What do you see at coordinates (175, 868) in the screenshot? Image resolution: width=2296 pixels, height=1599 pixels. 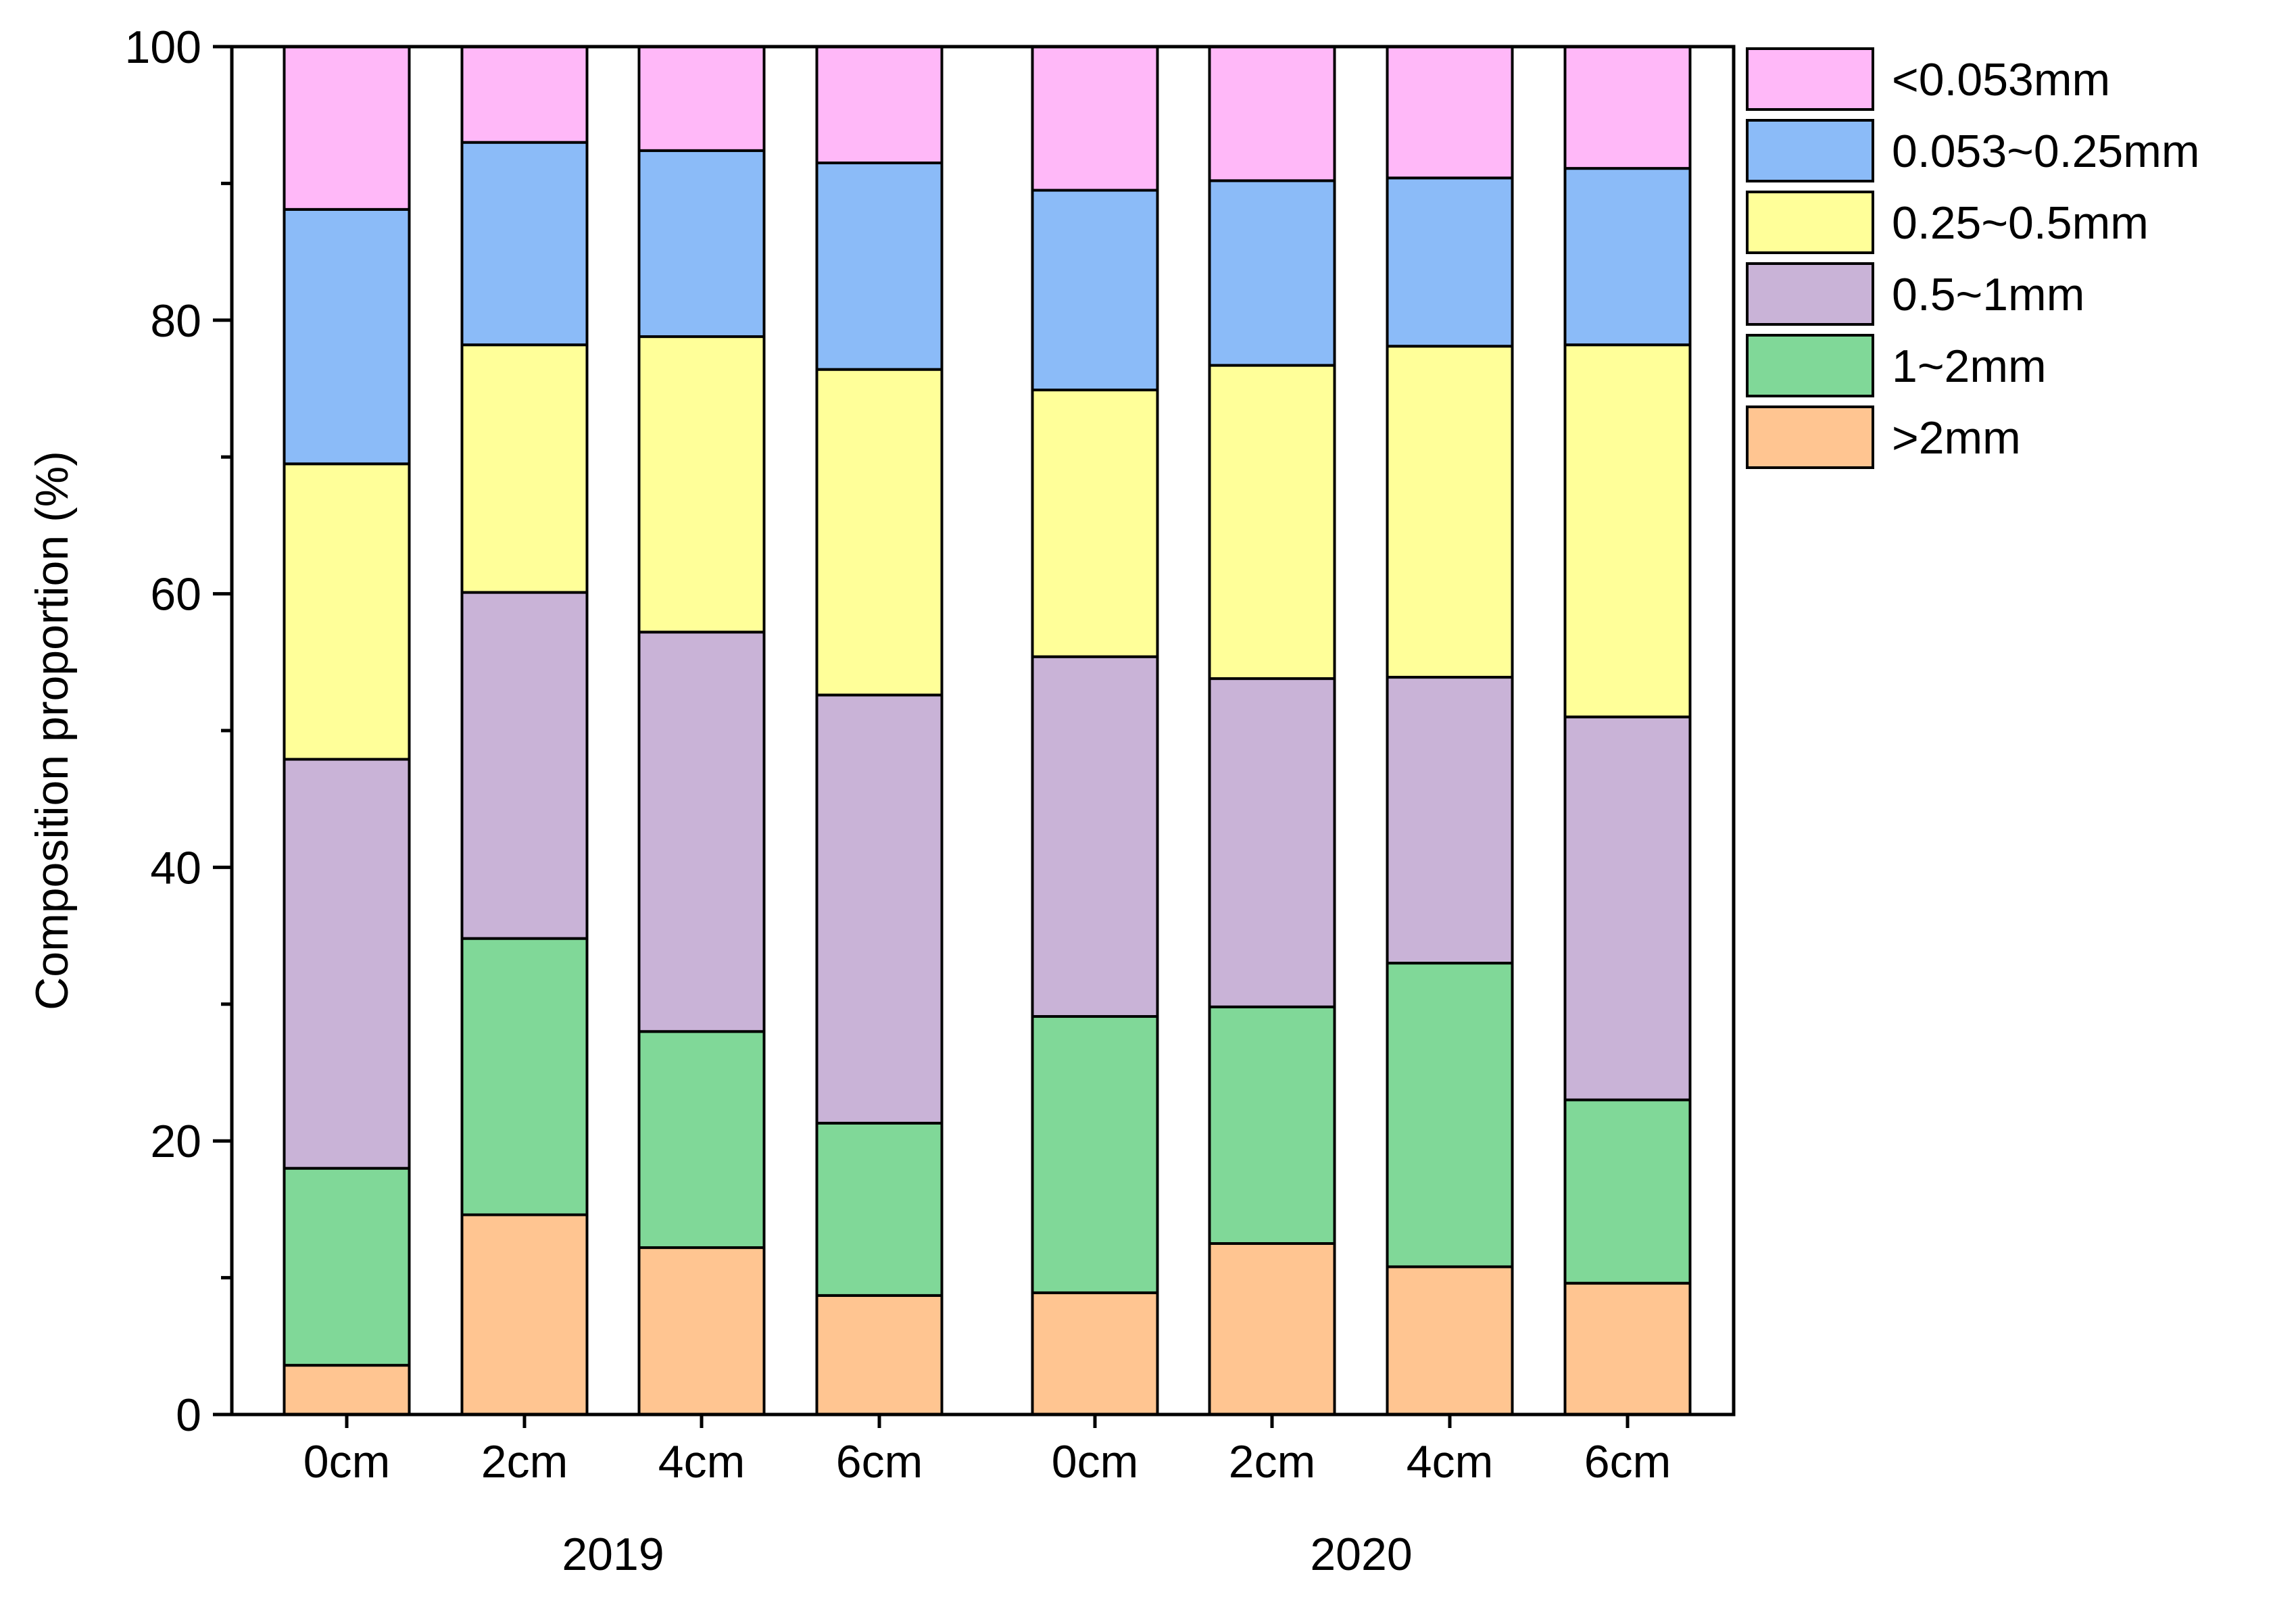 I see `y-tick-label: 40` at bounding box center [175, 868].